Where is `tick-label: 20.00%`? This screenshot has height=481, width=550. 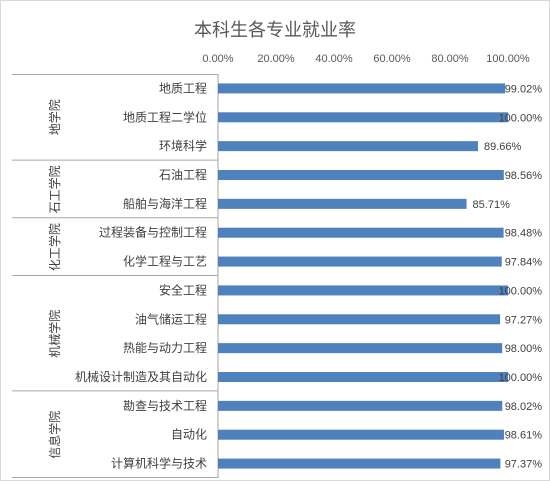 tick-label: 20.00% is located at coordinates (276, 59).